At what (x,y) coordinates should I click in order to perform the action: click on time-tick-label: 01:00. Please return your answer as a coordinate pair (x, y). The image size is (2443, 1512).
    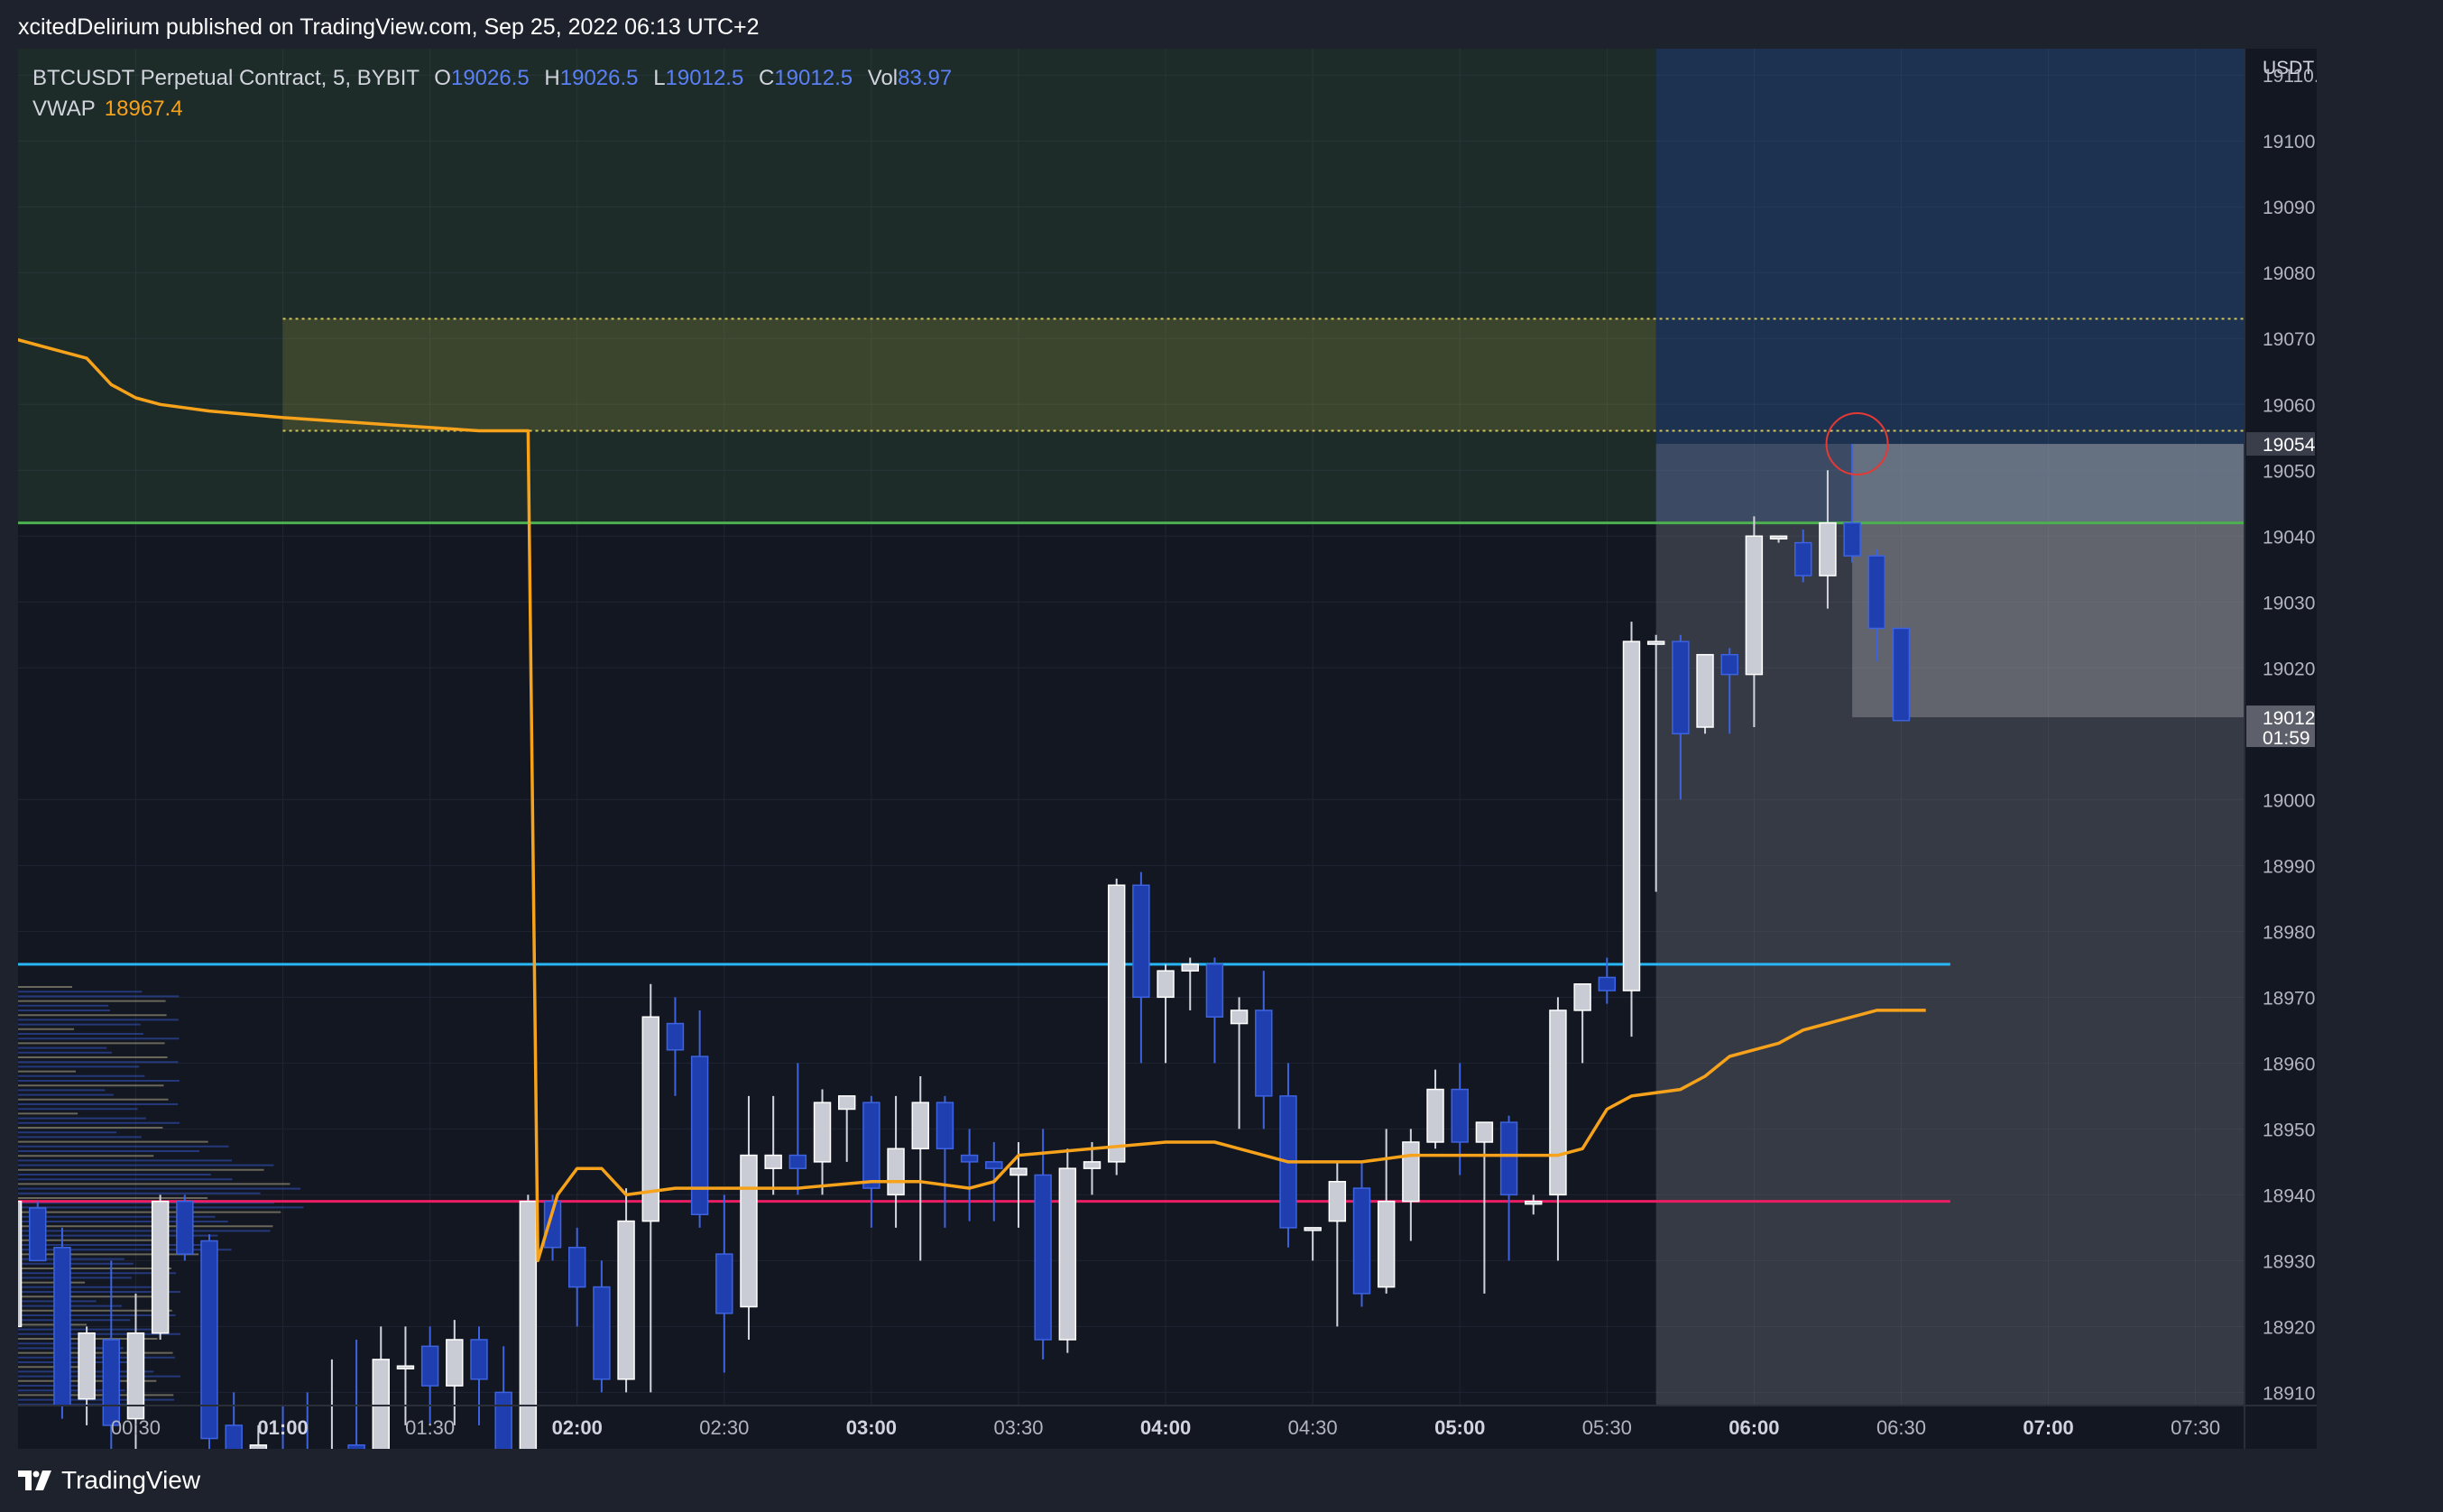
    Looking at the image, I should click on (282, 1427).